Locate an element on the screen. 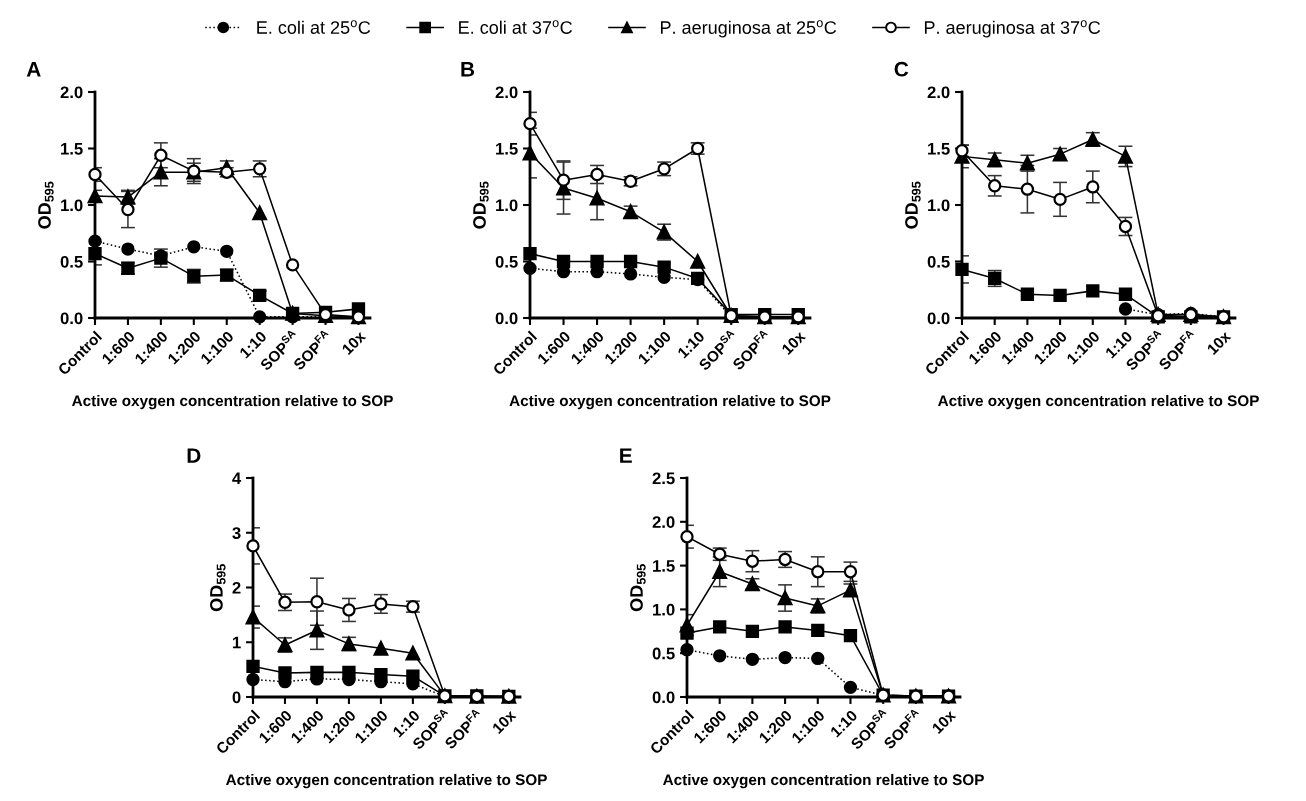 The height and width of the screenshot is (801, 1306). y-tick-label: 1 is located at coordinates (236, 642).